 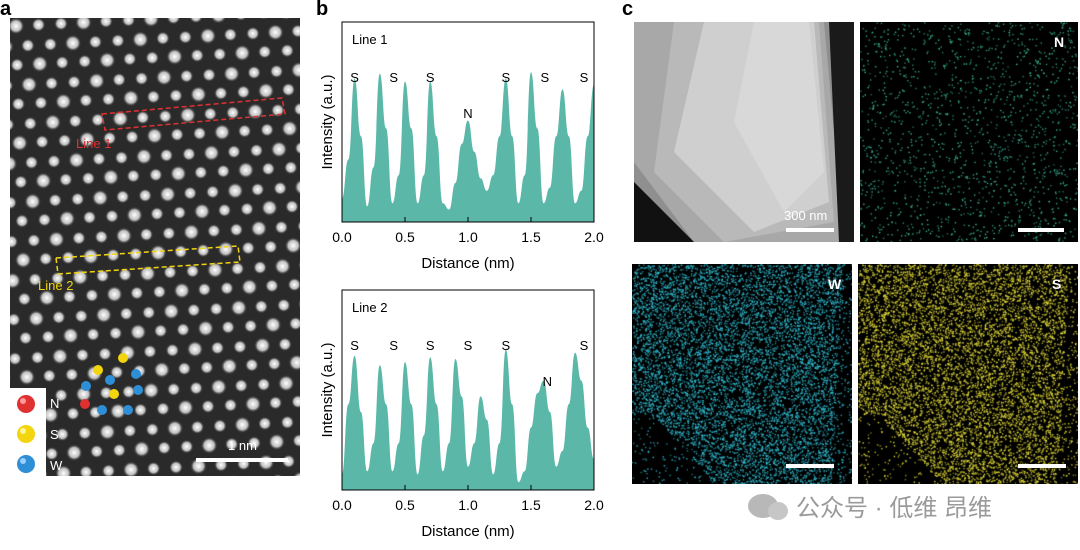 I want to click on legend-n-label: N, so click(x=55, y=403).